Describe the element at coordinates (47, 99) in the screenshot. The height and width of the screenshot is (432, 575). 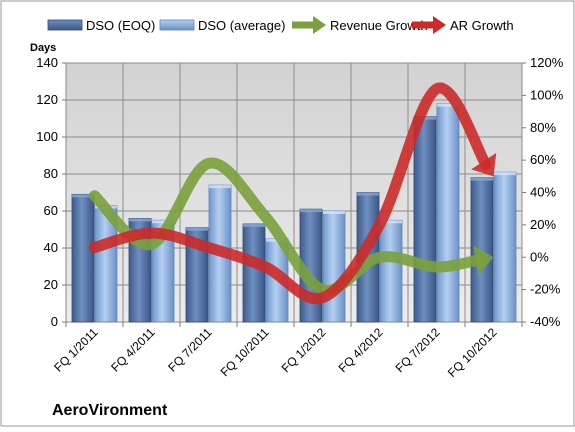
I see `y-tick-label: 120` at that location.